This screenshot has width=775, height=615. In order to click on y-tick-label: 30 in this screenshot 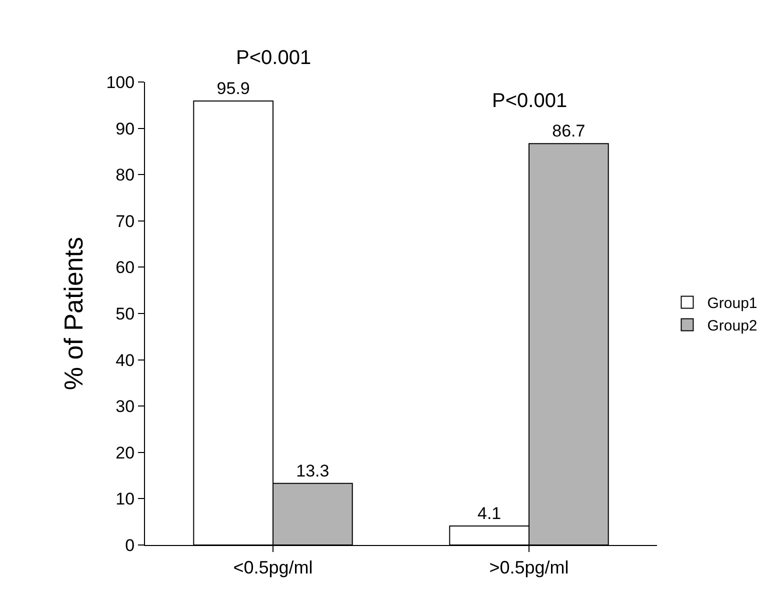, I will do `click(125, 406)`.